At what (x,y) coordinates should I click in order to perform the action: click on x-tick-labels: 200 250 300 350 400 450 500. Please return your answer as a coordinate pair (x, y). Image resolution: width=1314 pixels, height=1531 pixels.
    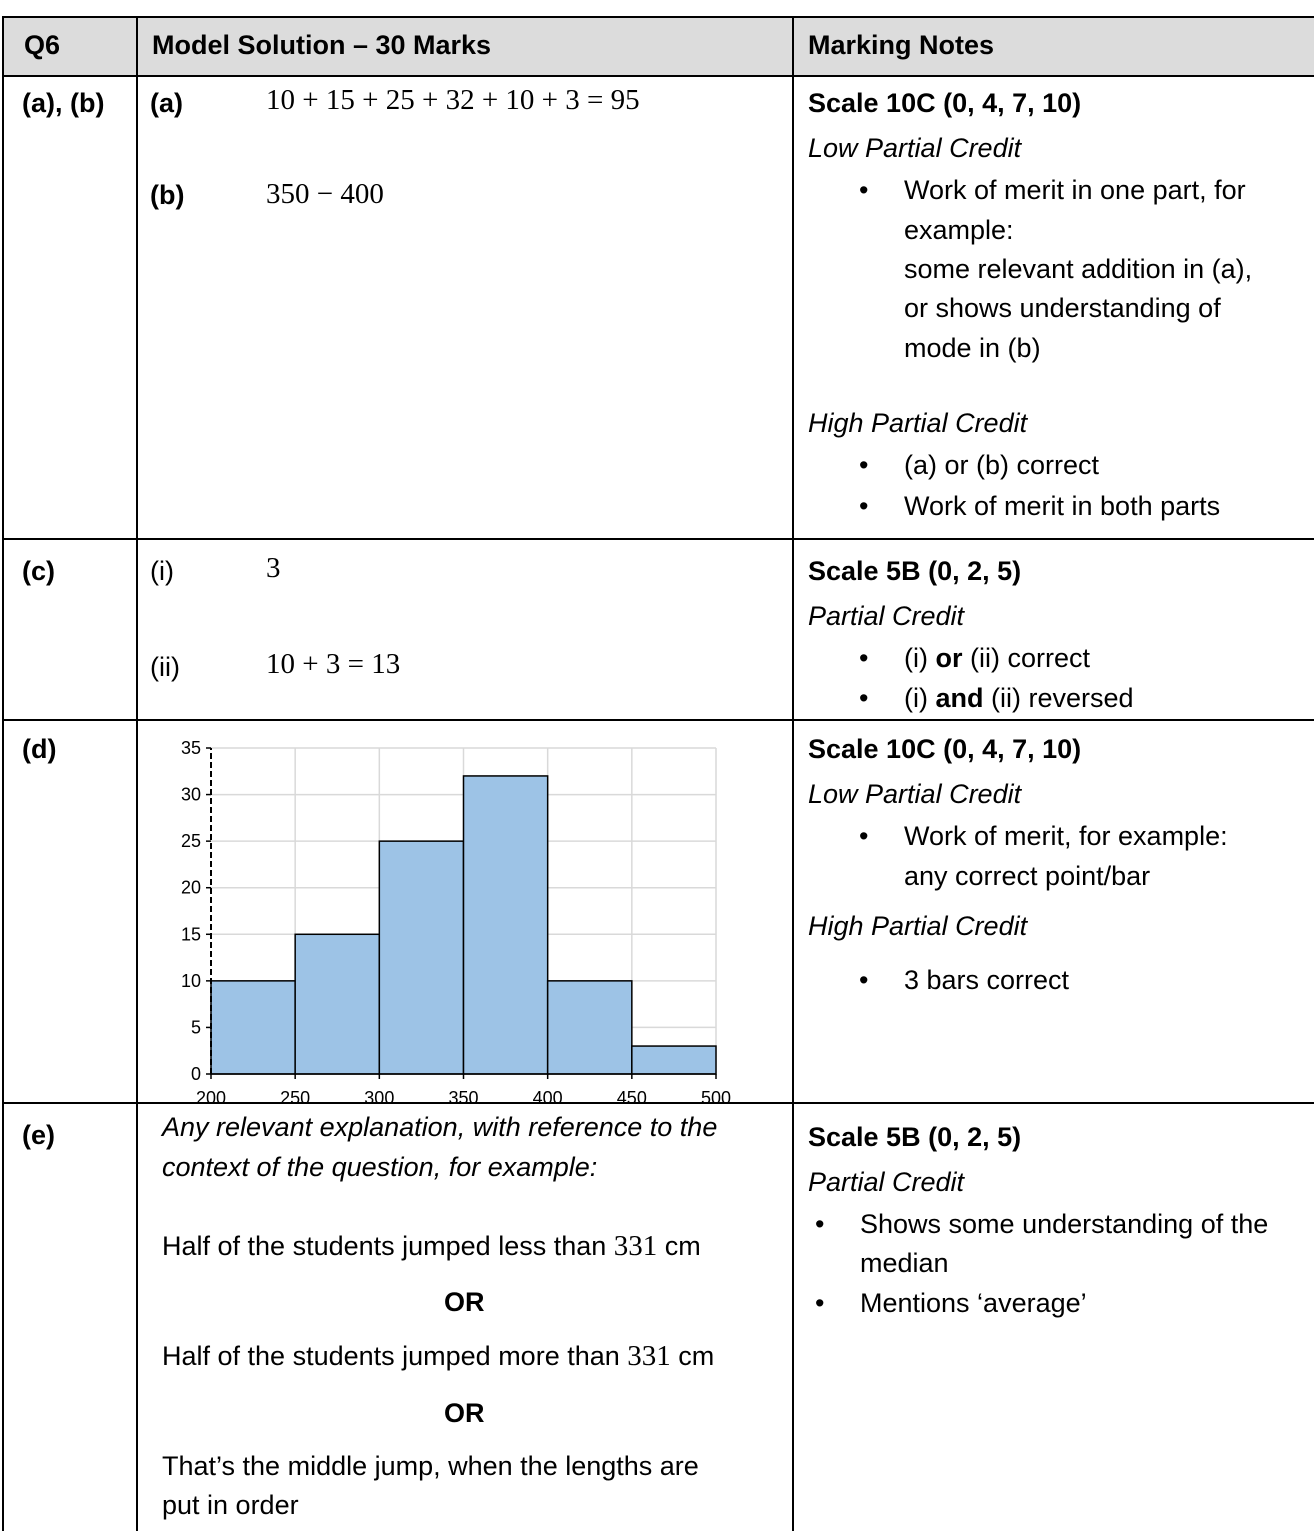
    Looking at the image, I should click on (463, 1096).